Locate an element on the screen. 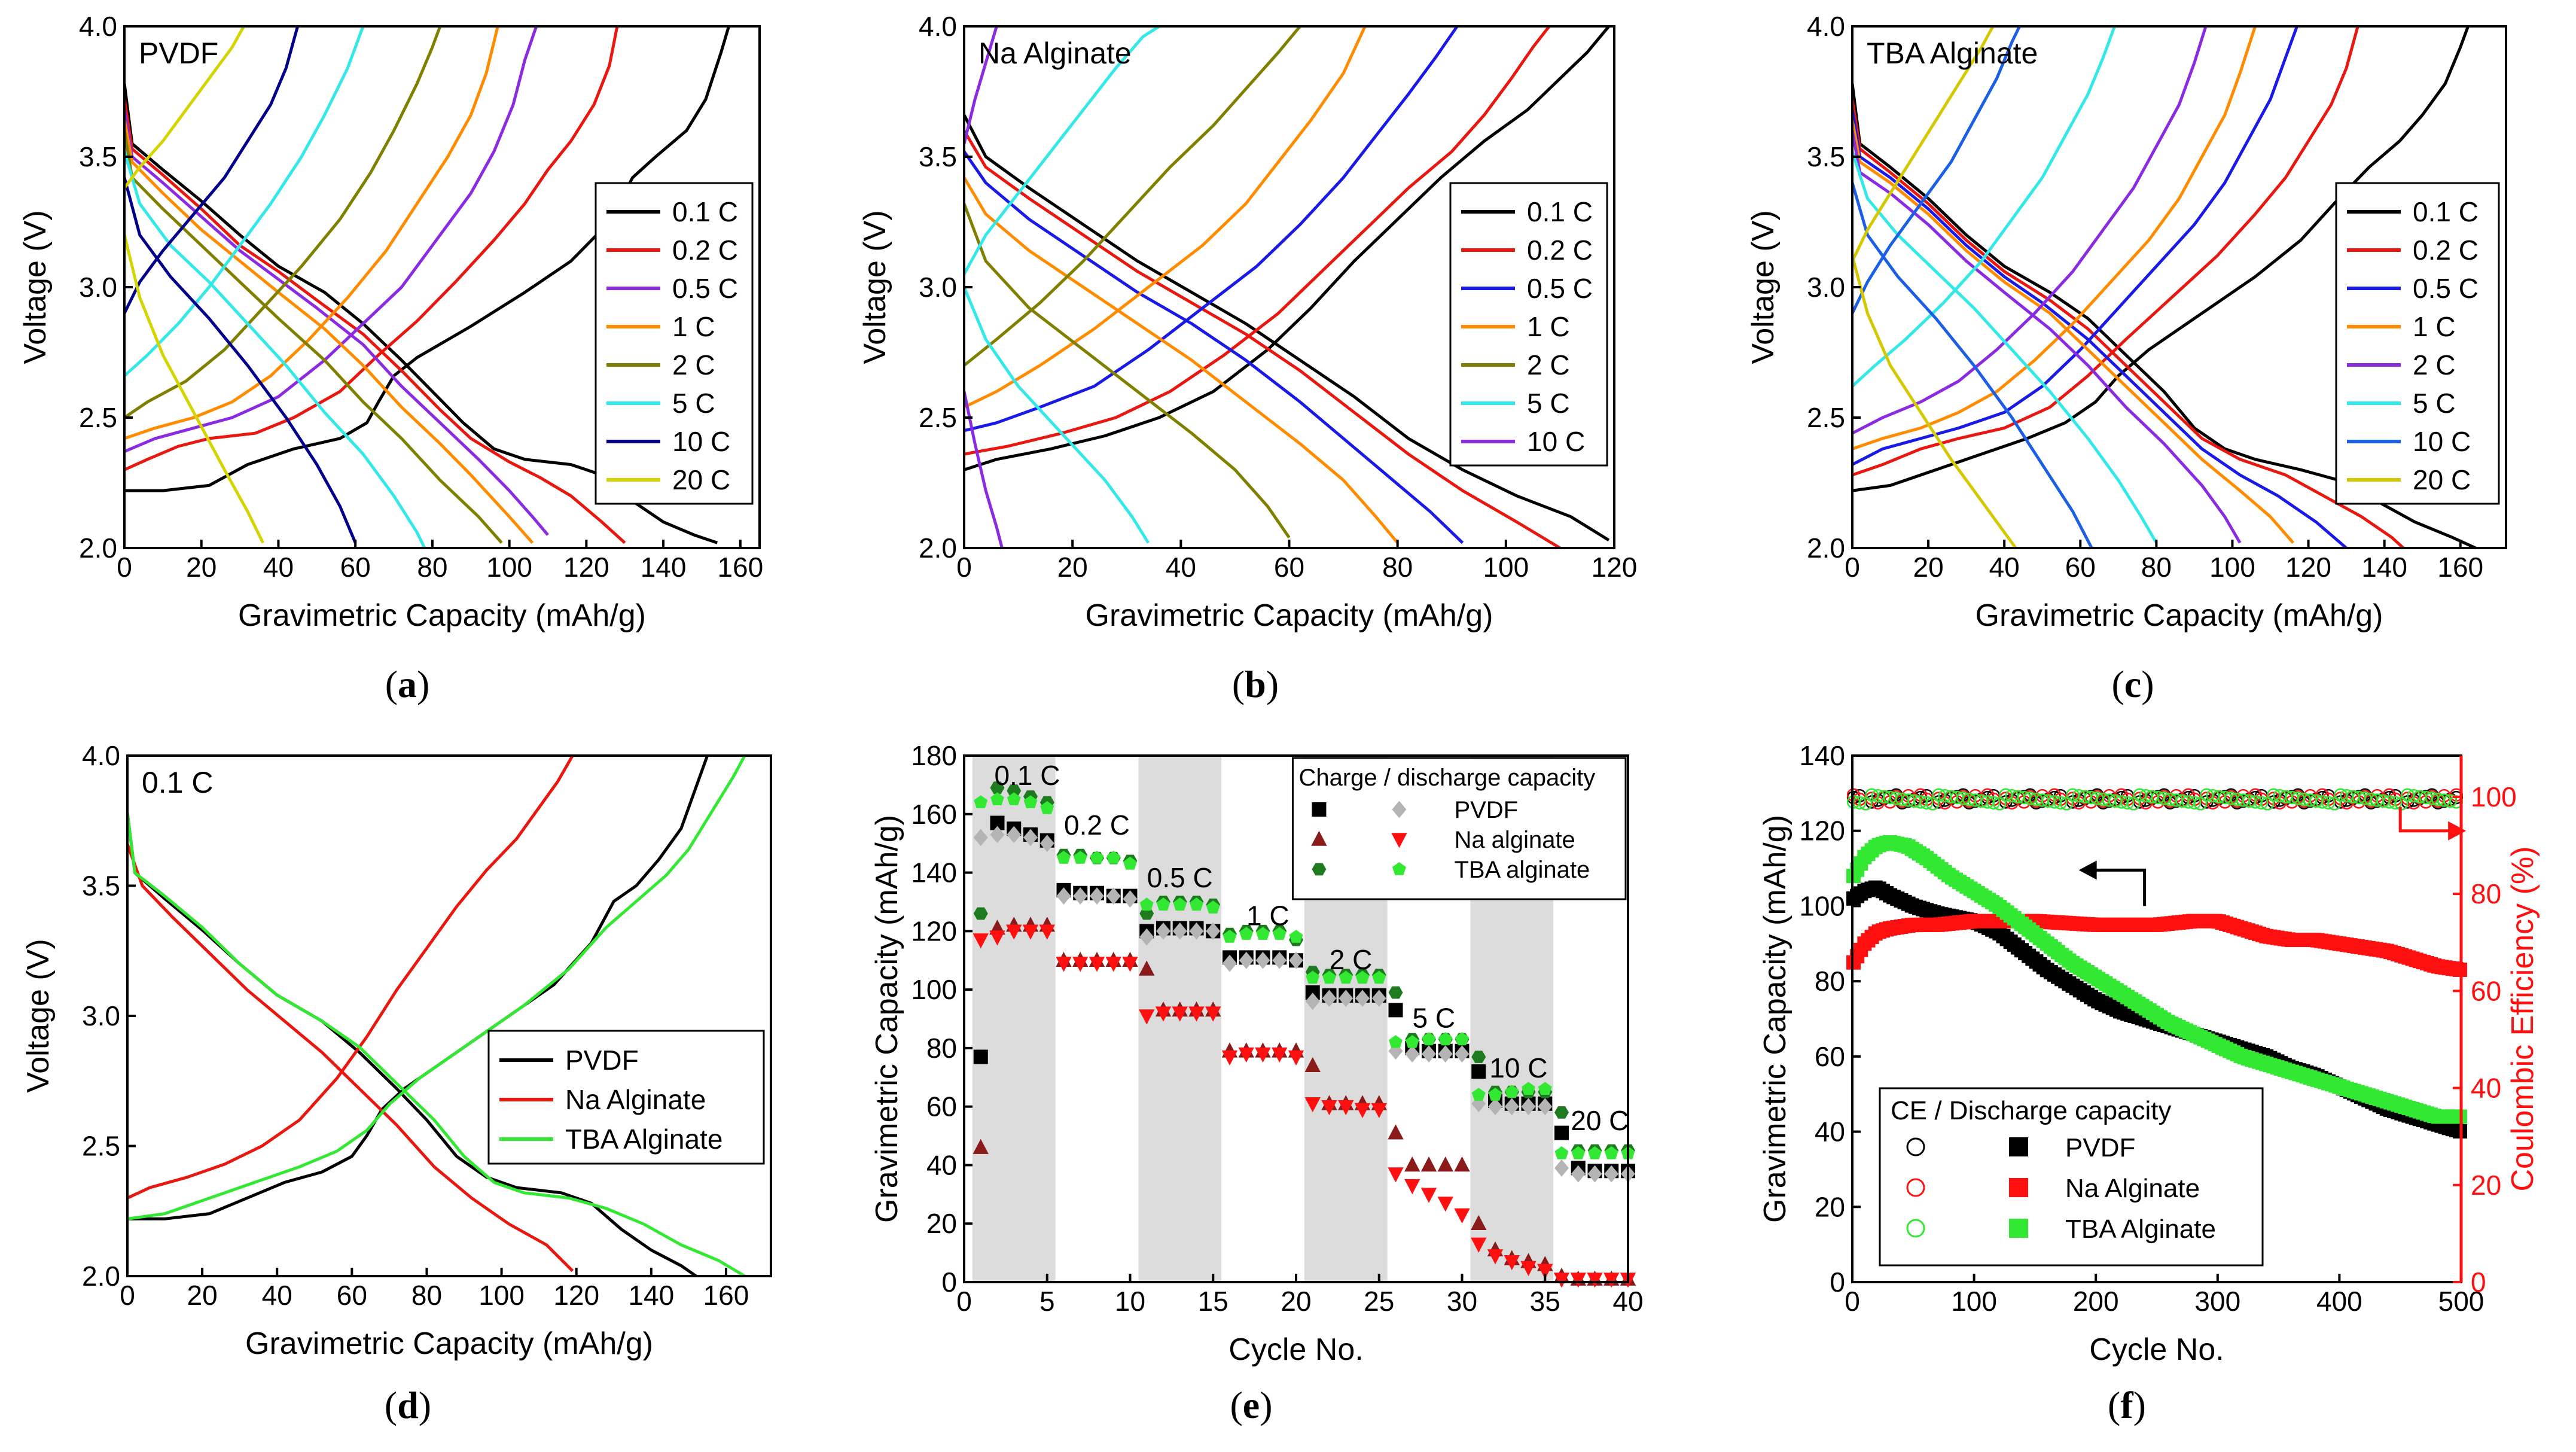 Image resolution: width=2576 pixels, height=1452 pixels. ce-point is located at coordinates (2450, 801).